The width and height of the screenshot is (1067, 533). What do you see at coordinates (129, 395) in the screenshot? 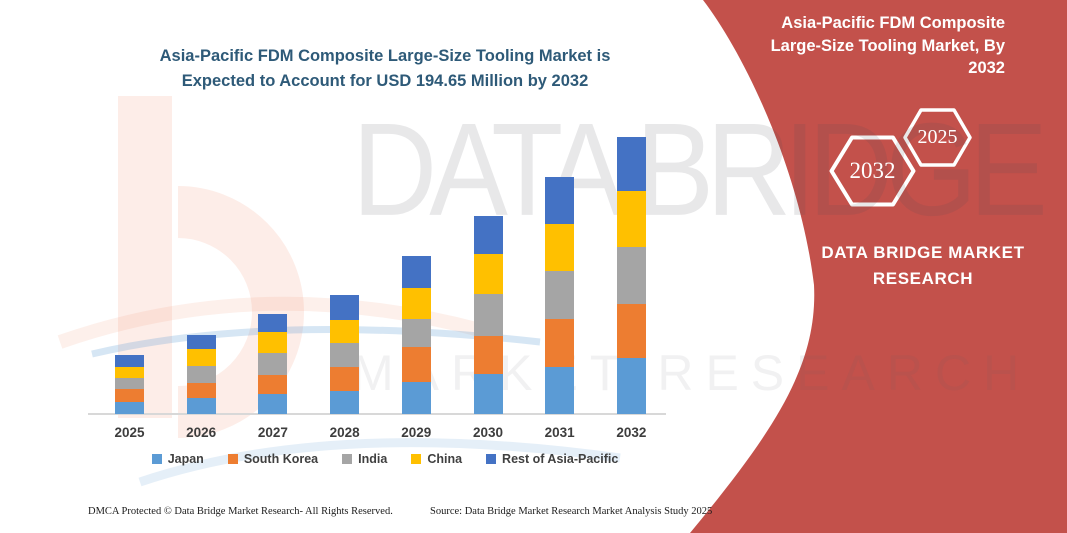
I see `bar-2025-south-korea` at bounding box center [129, 395].